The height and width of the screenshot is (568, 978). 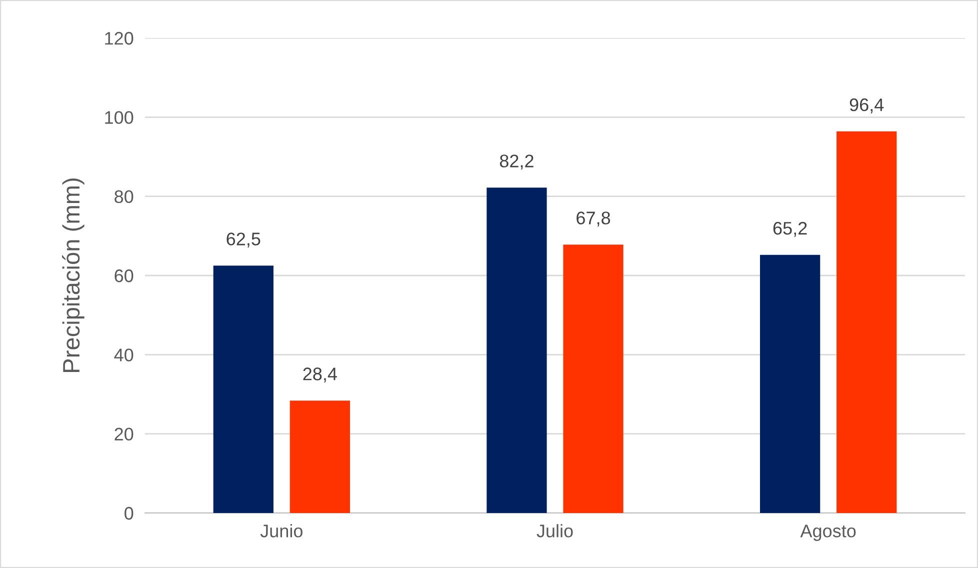 What do you see at coordinates (119, 38) in the screenshot?
I see `y-tick-label: 120` at bounding box center [119, 38].